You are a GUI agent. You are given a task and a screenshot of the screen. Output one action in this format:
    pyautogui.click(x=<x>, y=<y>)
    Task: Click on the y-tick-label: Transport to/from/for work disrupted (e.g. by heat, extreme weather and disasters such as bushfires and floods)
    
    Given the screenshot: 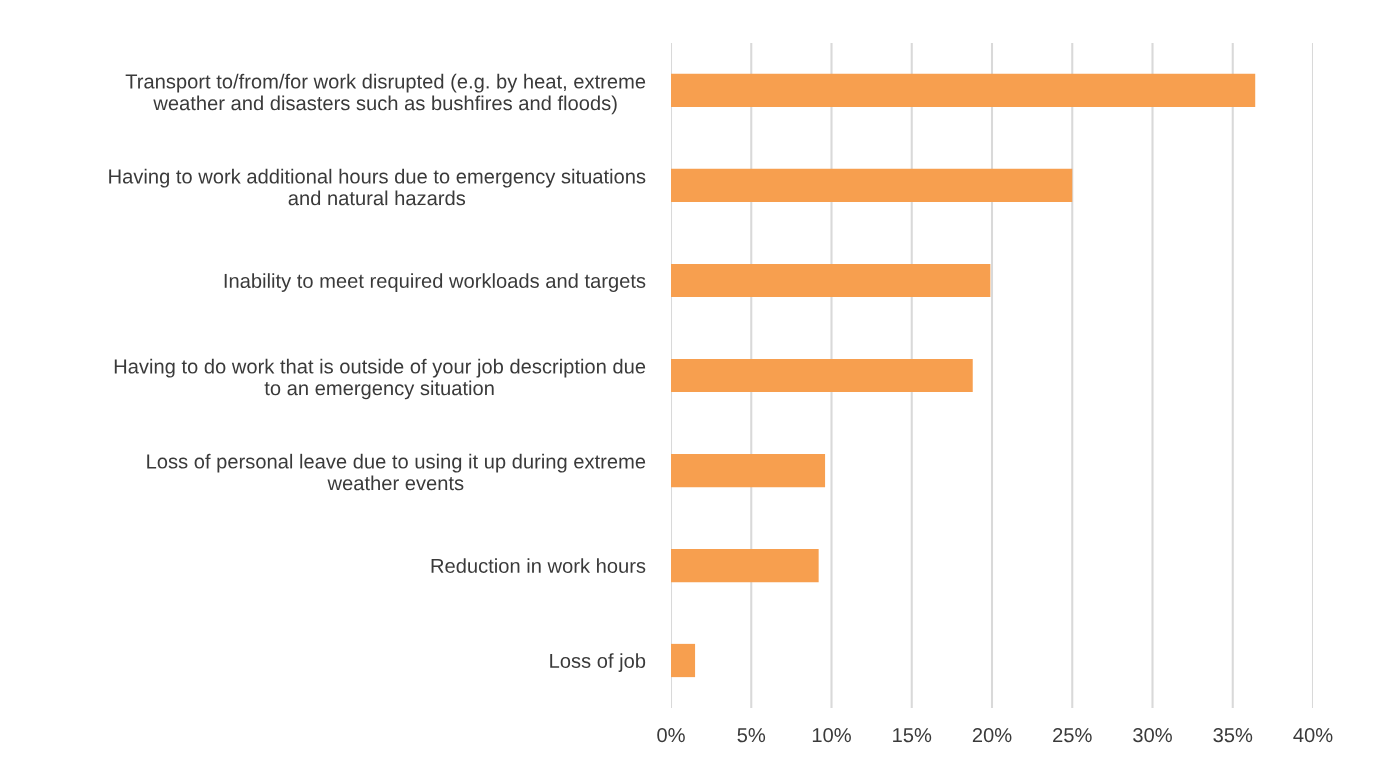 What is the action you would take?
    pyautogui.click(x=385, y=94)
    